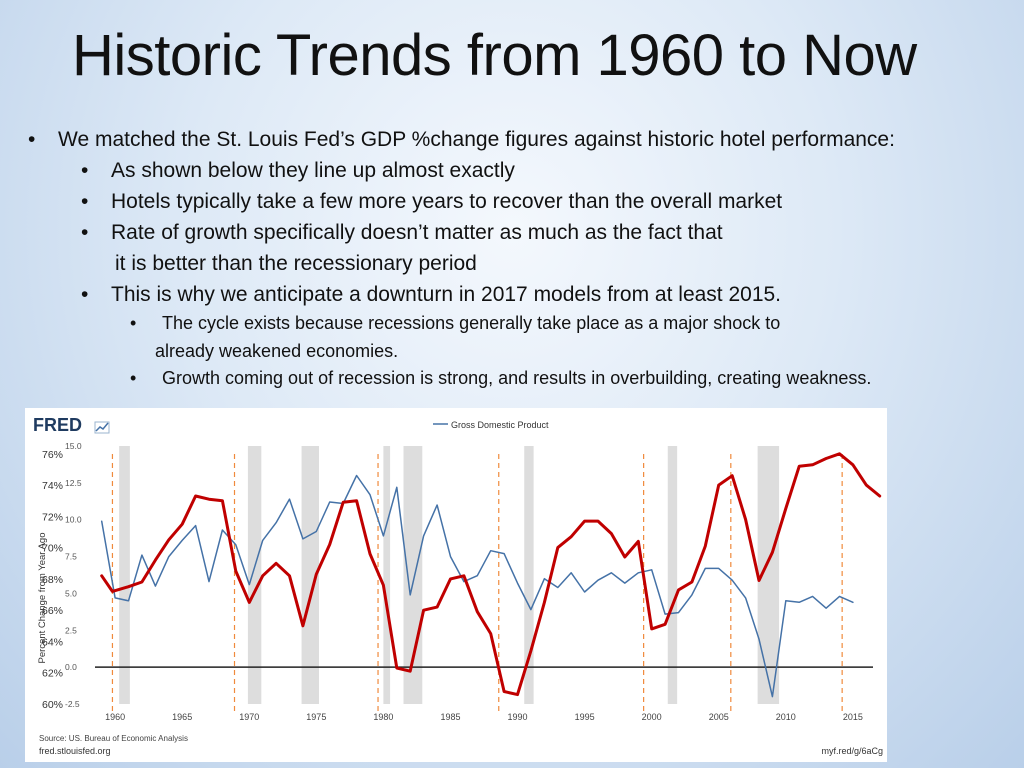  I want to click on y-tick-label: 2.5, so click(71, 630).